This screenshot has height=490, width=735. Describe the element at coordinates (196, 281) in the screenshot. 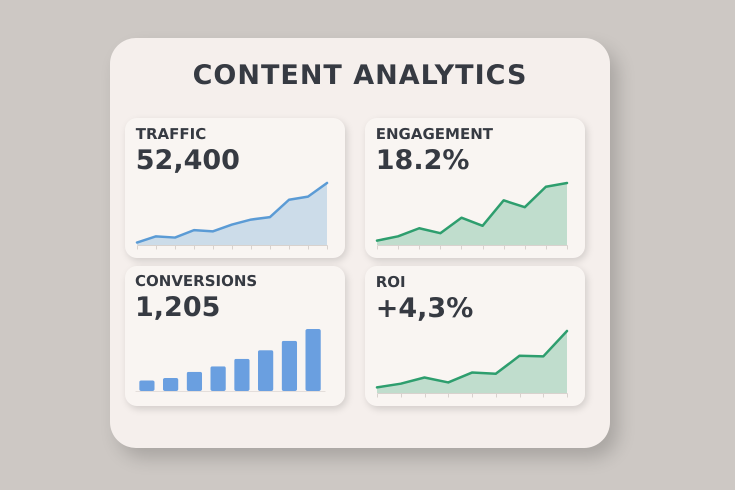

I see `chart-title: CONVERSIONS` at that location.